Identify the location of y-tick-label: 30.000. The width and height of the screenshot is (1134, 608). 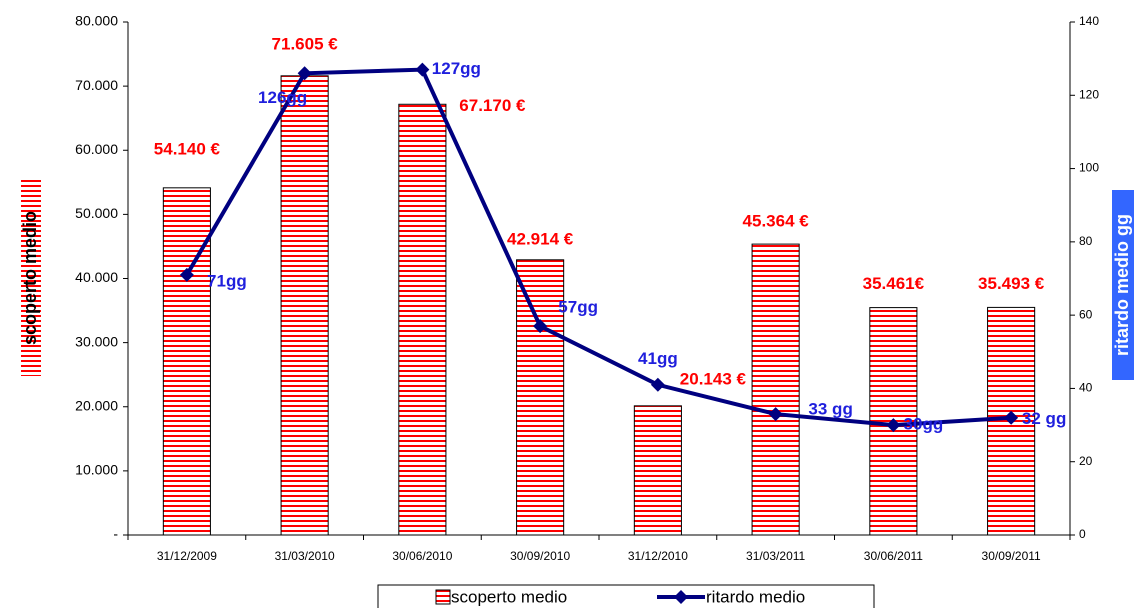
(96, 341).